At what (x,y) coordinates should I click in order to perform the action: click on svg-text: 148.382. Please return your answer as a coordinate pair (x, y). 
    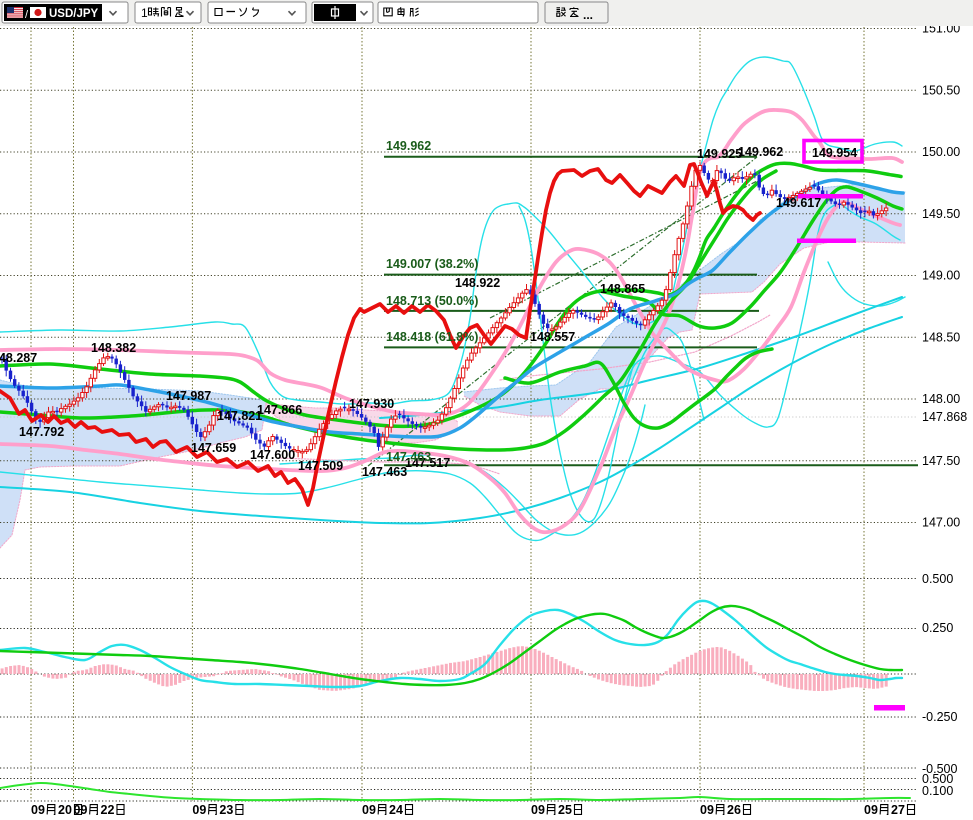
    Looking at the image, I should click on (113, 348).